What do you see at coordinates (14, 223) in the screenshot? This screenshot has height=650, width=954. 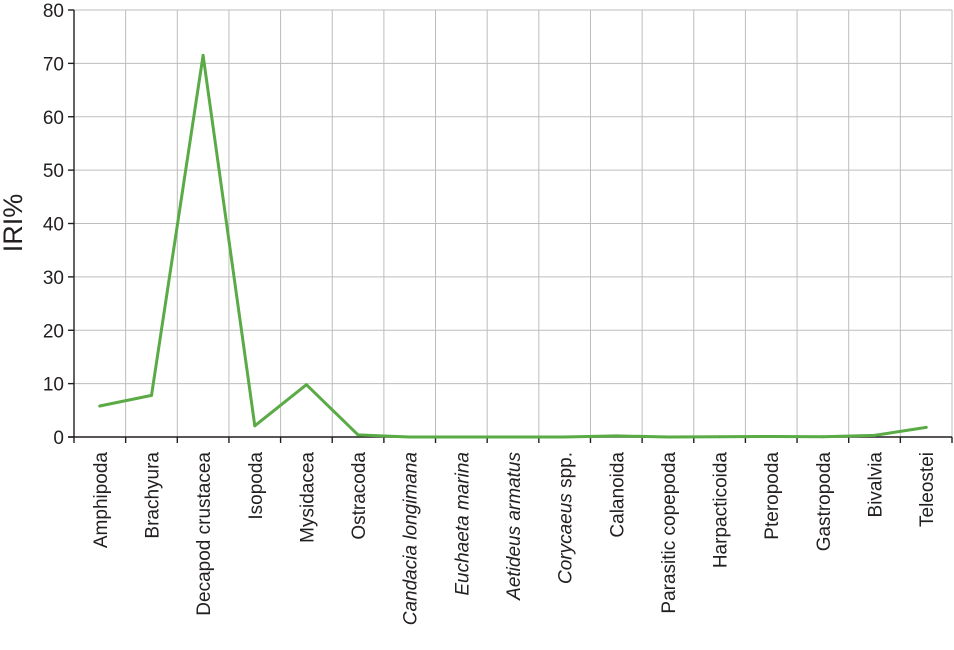 I see `y-axis-label: IRI%` at bounding box center [14, 223].